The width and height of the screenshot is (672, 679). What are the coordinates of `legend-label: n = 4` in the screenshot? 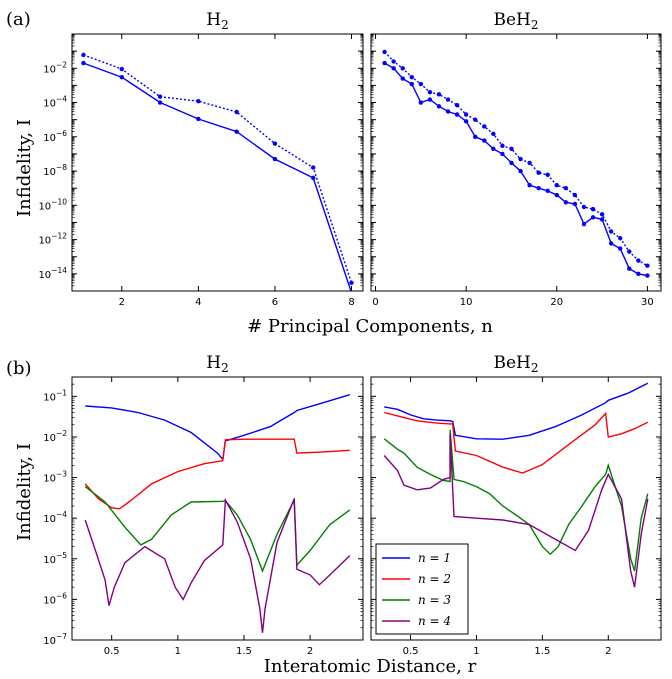 It's located at (434, 621).